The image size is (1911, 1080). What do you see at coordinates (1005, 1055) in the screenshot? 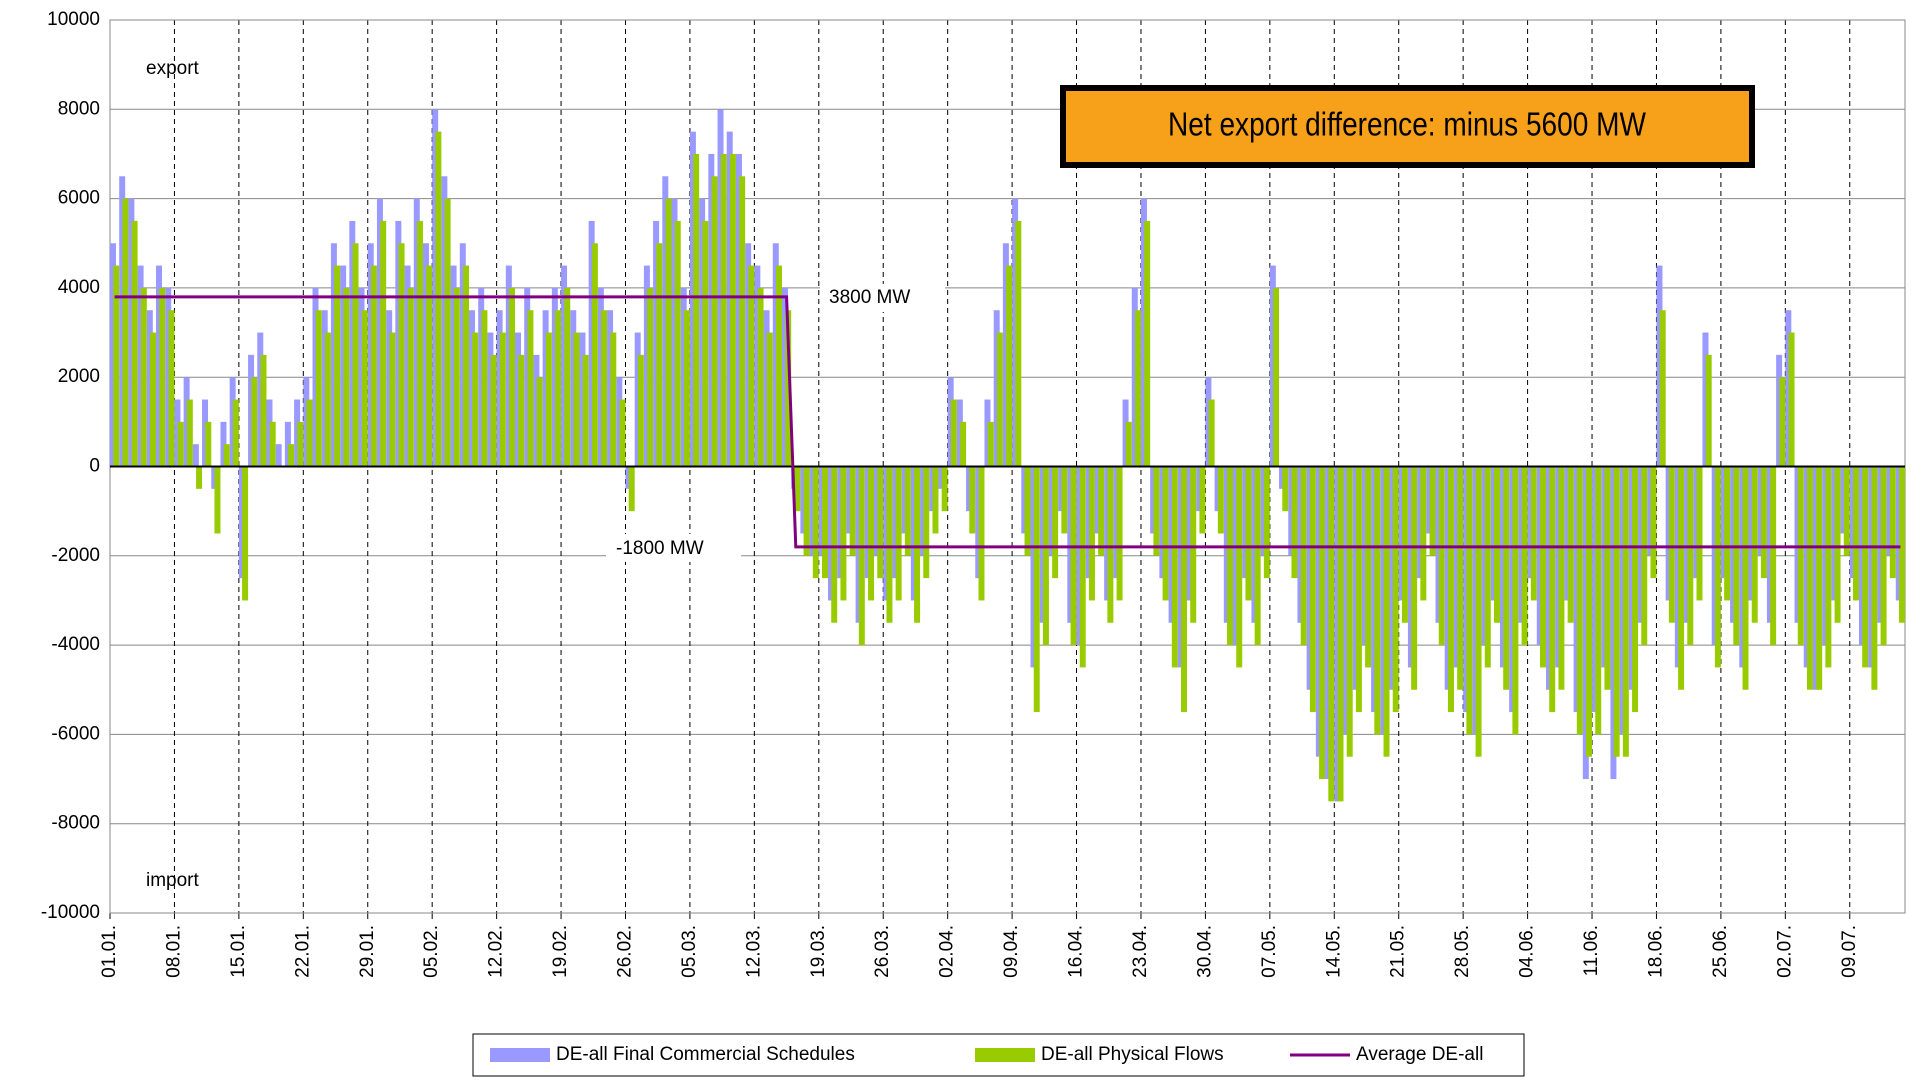
I see `legend-swatch` at bounding box center [1005, 1055].